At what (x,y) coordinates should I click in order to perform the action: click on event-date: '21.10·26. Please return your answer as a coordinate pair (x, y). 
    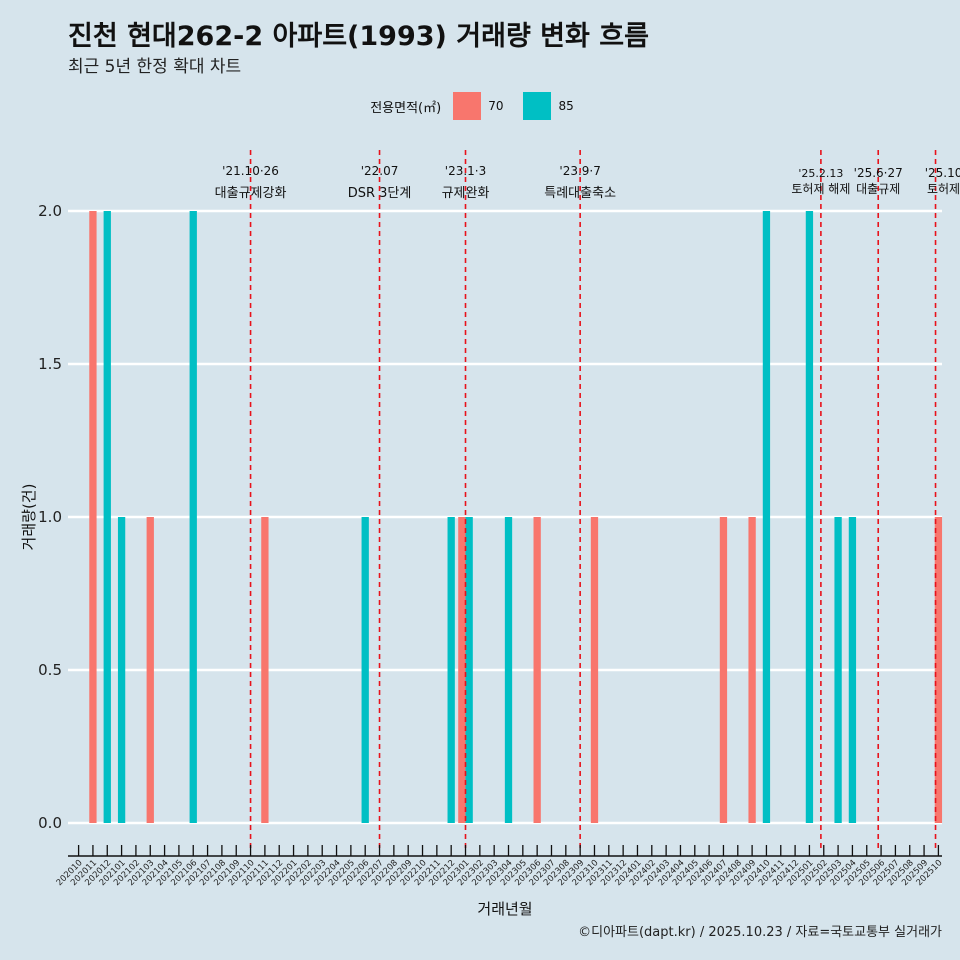
    Looking at the image, I should click on (250, 171).